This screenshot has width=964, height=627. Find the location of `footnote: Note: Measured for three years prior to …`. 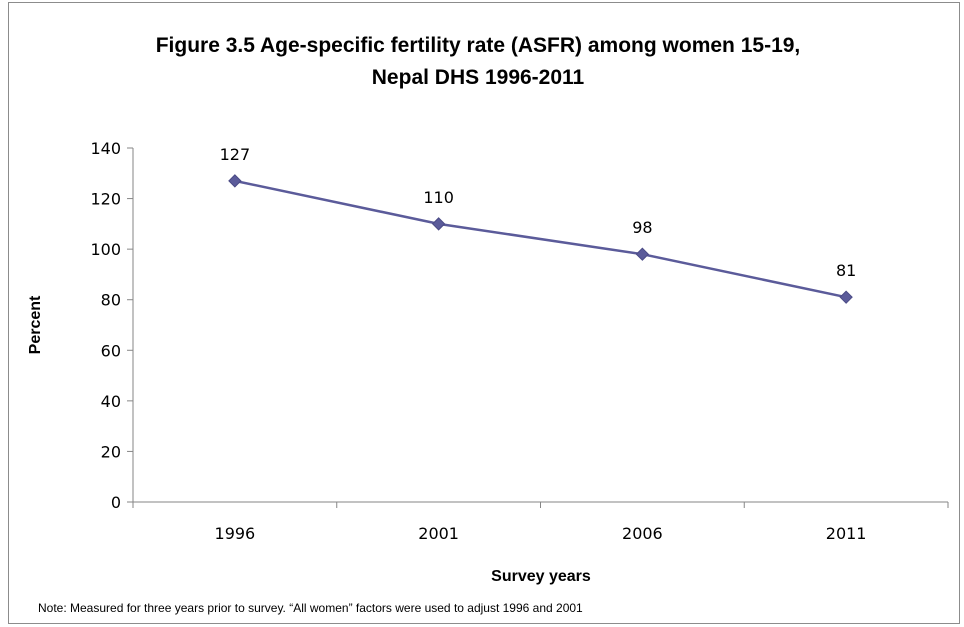

footnote: Note: Measured for three years prior to … is located at coordinates (310, 608).